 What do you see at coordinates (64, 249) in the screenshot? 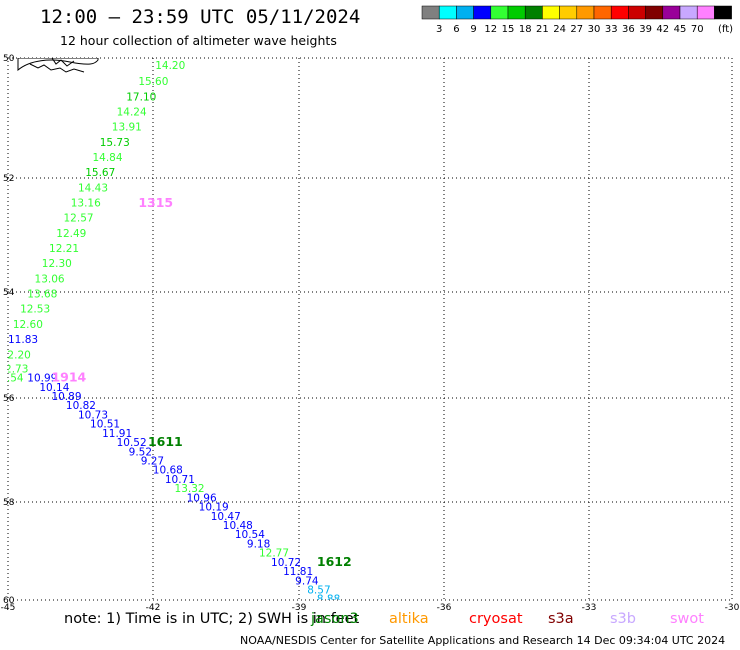
I see `wave-height-label: 12.21` at bounding box center [64, 249].